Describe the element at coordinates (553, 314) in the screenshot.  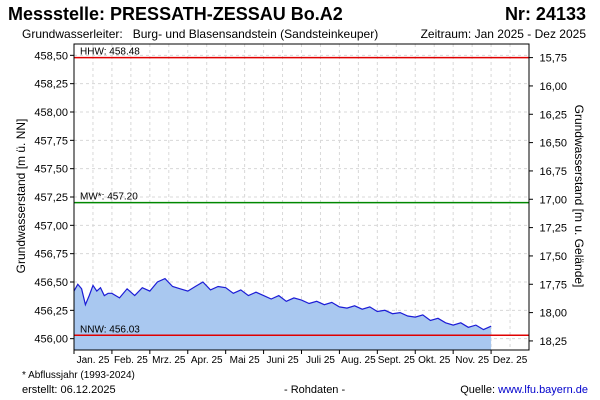
I see `right-tick-label: 18,00` at that location.